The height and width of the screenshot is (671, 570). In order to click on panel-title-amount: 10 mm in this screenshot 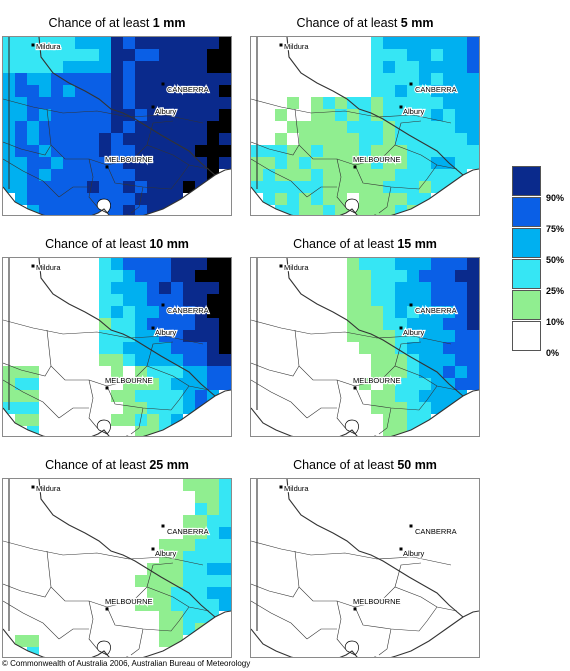, I will do `click(169, 244)`.